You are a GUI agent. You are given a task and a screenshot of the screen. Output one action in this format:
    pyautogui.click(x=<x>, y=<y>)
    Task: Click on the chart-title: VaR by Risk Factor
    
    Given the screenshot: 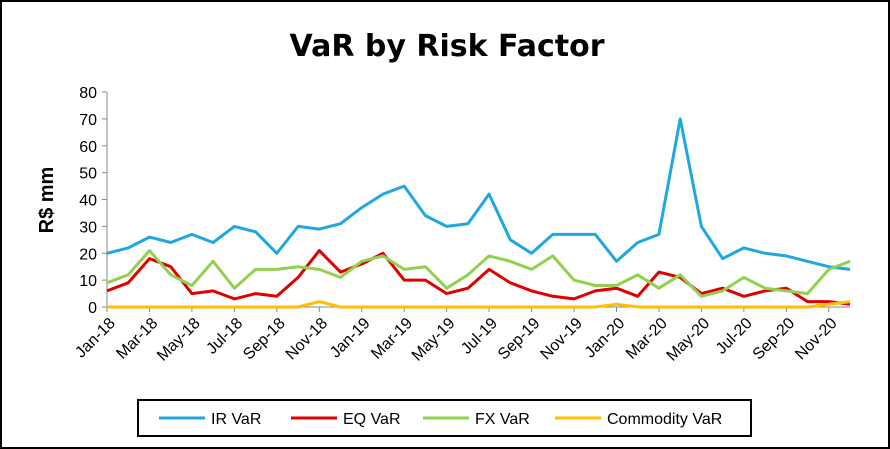 What is the action you would take?
    pyautogui.click(x=447, y=46)
    